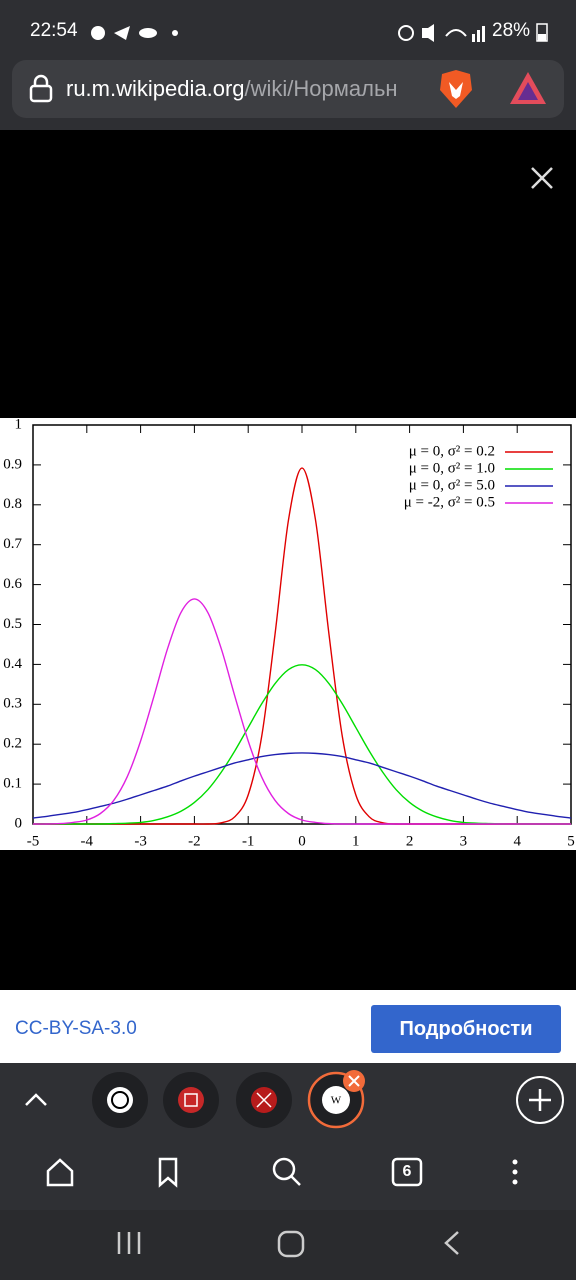  I want to click on x-tick-label: -2, so click(194, 841).